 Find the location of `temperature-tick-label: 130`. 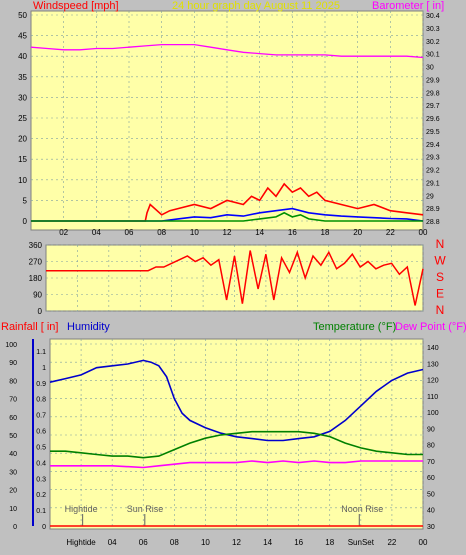

temperature-tick-label: 130 is located at coordinates (433, 364).